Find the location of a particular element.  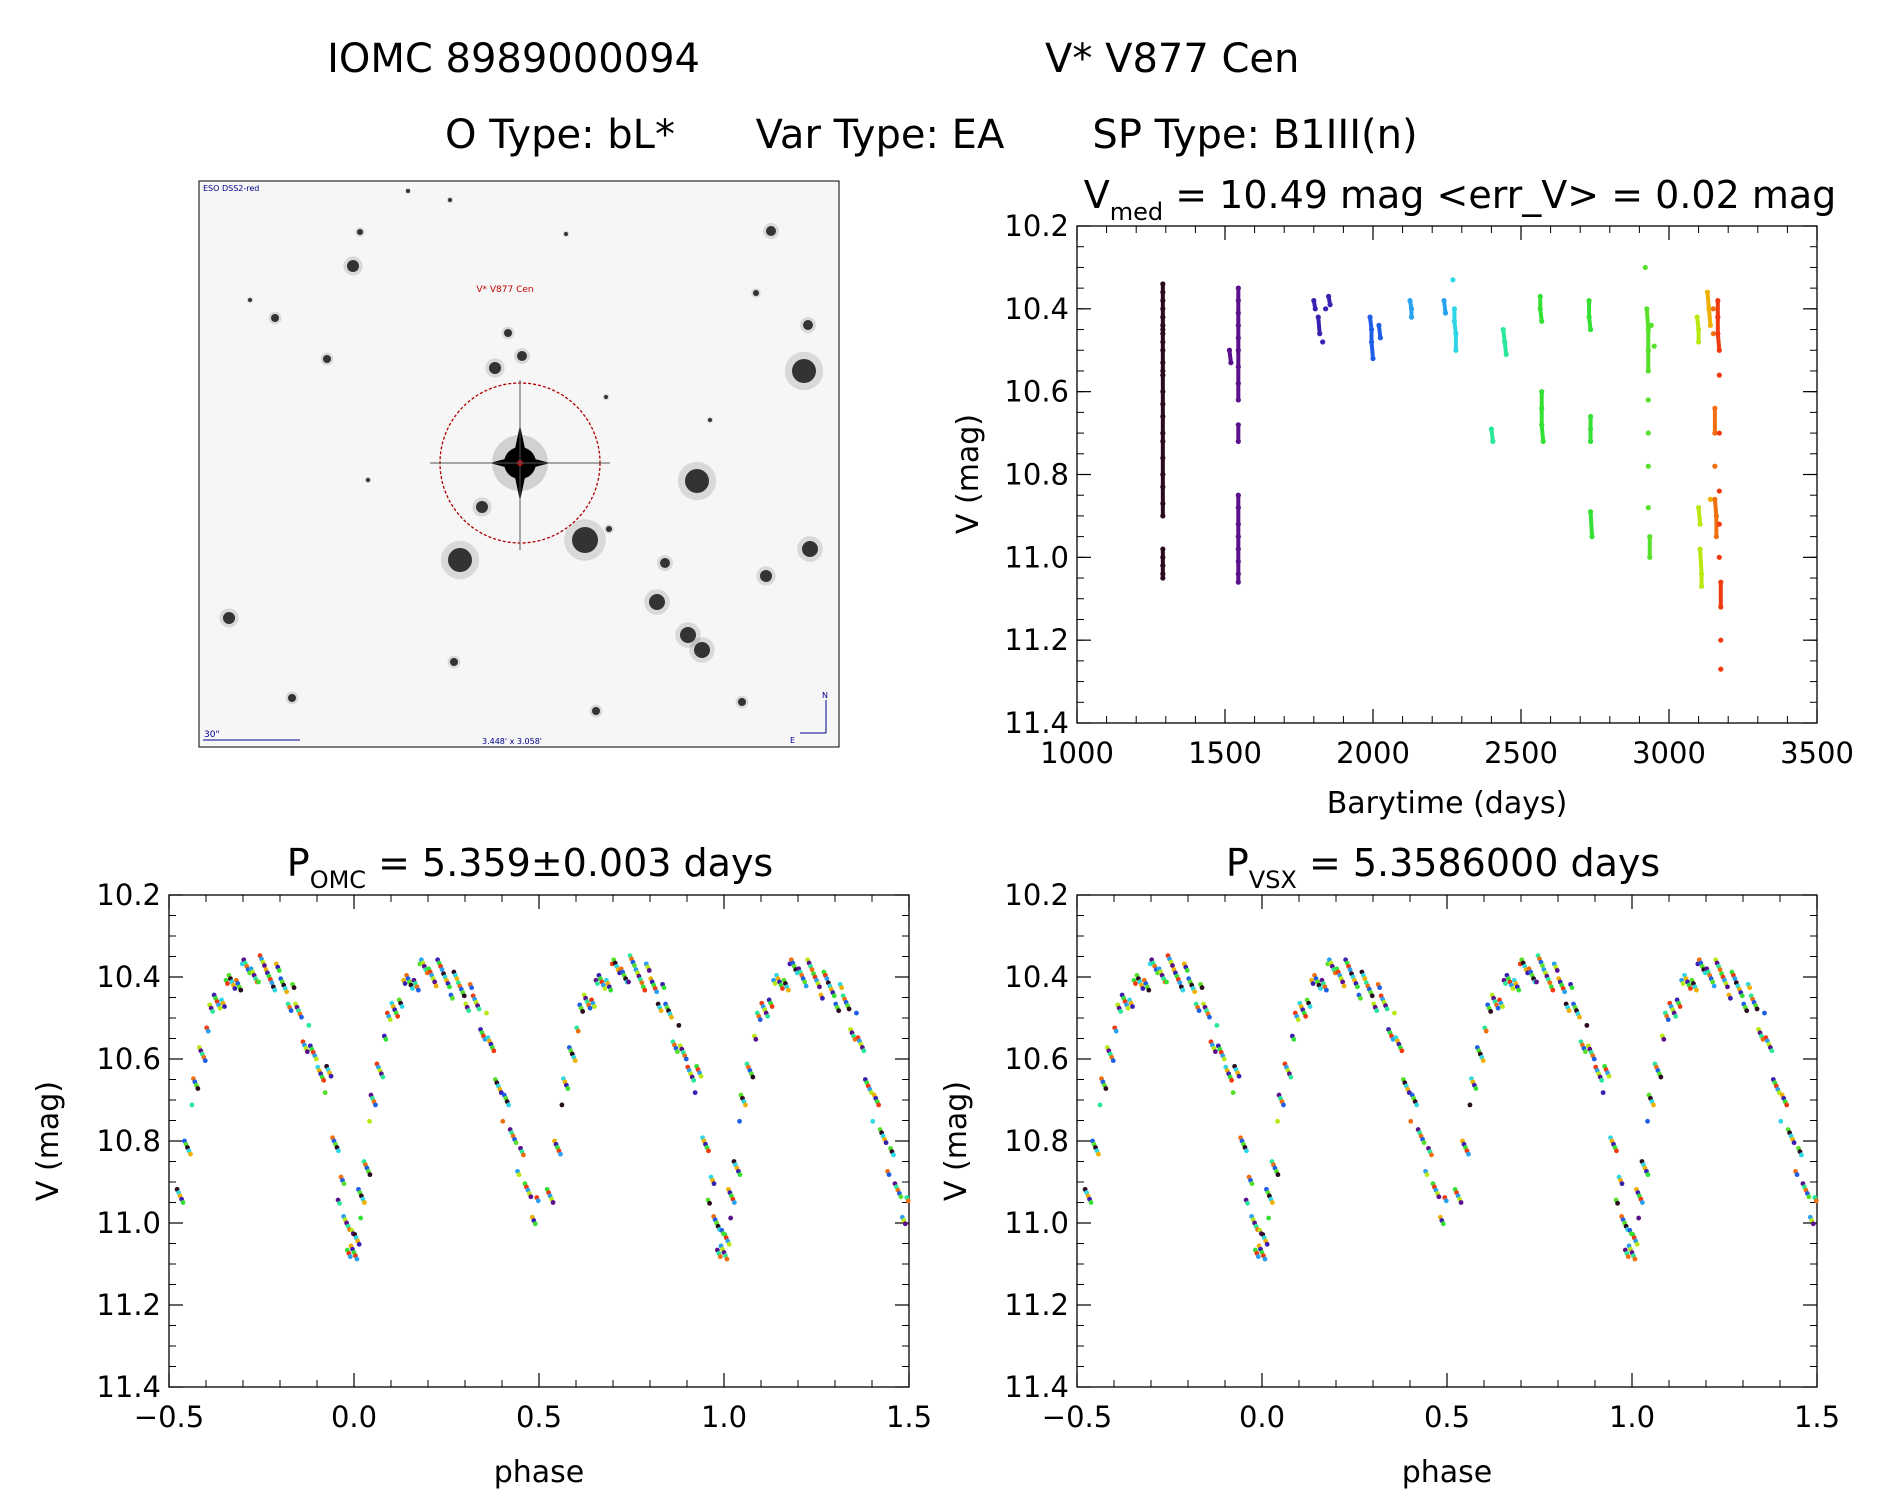

phase-vsx-ytick-label: 11.0 is located at coordinates (1036, 1223).